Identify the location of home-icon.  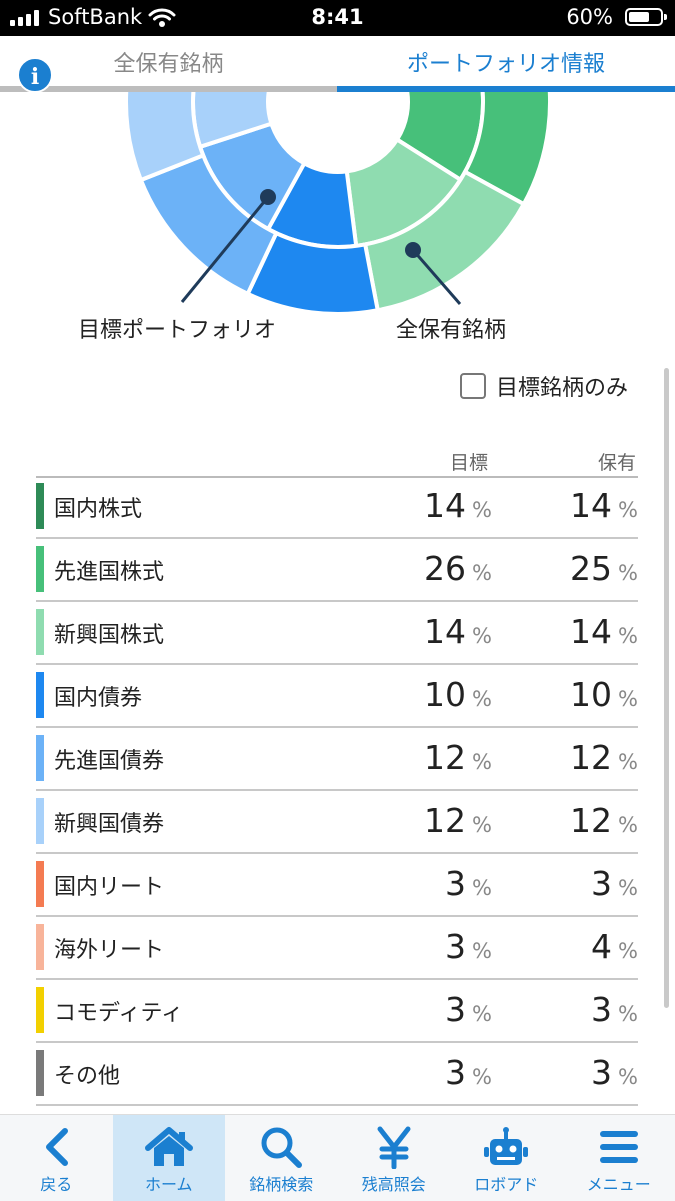
(169, 1147).